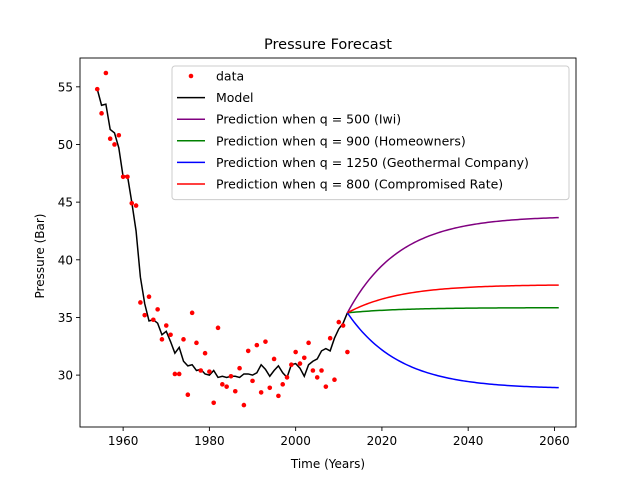 The height and width of the screenshot is (480, 640). What do you see at coordinates (327, 464) in the screenshot?
I see `x-axis-label: Time (Years)` at bounding box center [327, 464].